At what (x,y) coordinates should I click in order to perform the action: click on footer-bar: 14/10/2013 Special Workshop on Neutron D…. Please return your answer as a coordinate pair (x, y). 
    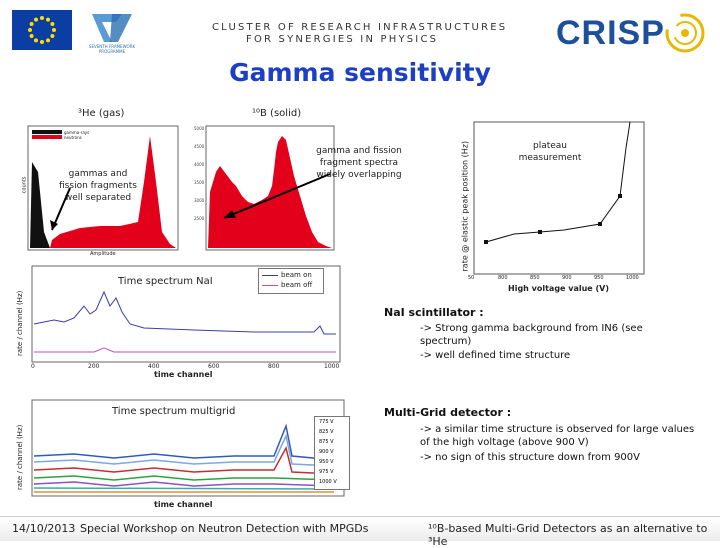
    Looking at the image, I should click on (360, 532).